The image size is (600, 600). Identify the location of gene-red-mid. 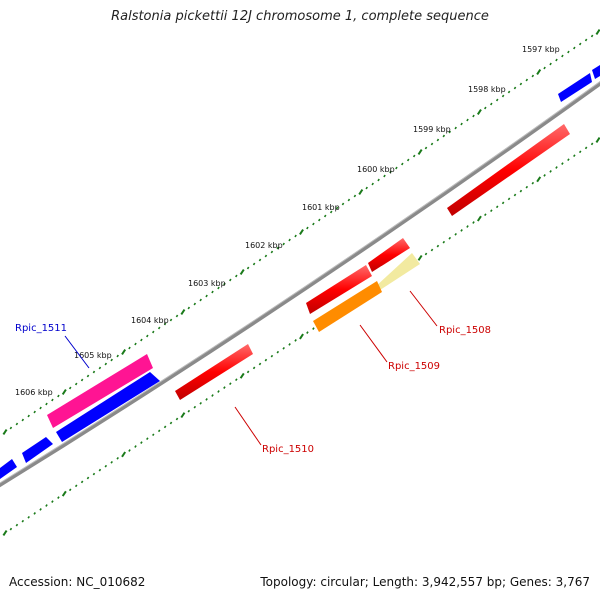
(339, 289).